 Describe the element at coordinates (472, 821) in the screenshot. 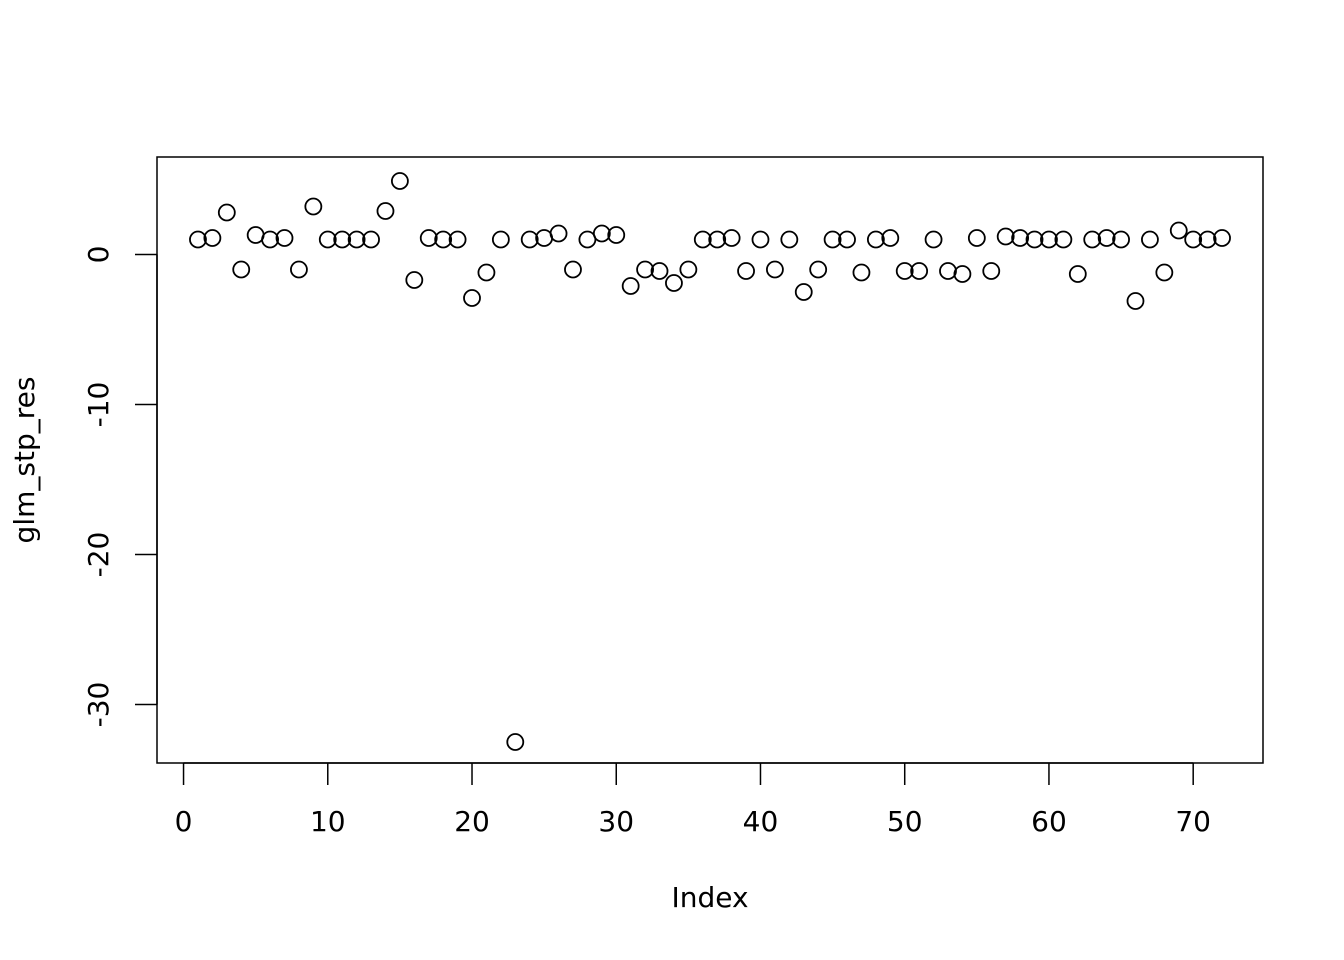

I see `x-tick-label: 20` at that location.